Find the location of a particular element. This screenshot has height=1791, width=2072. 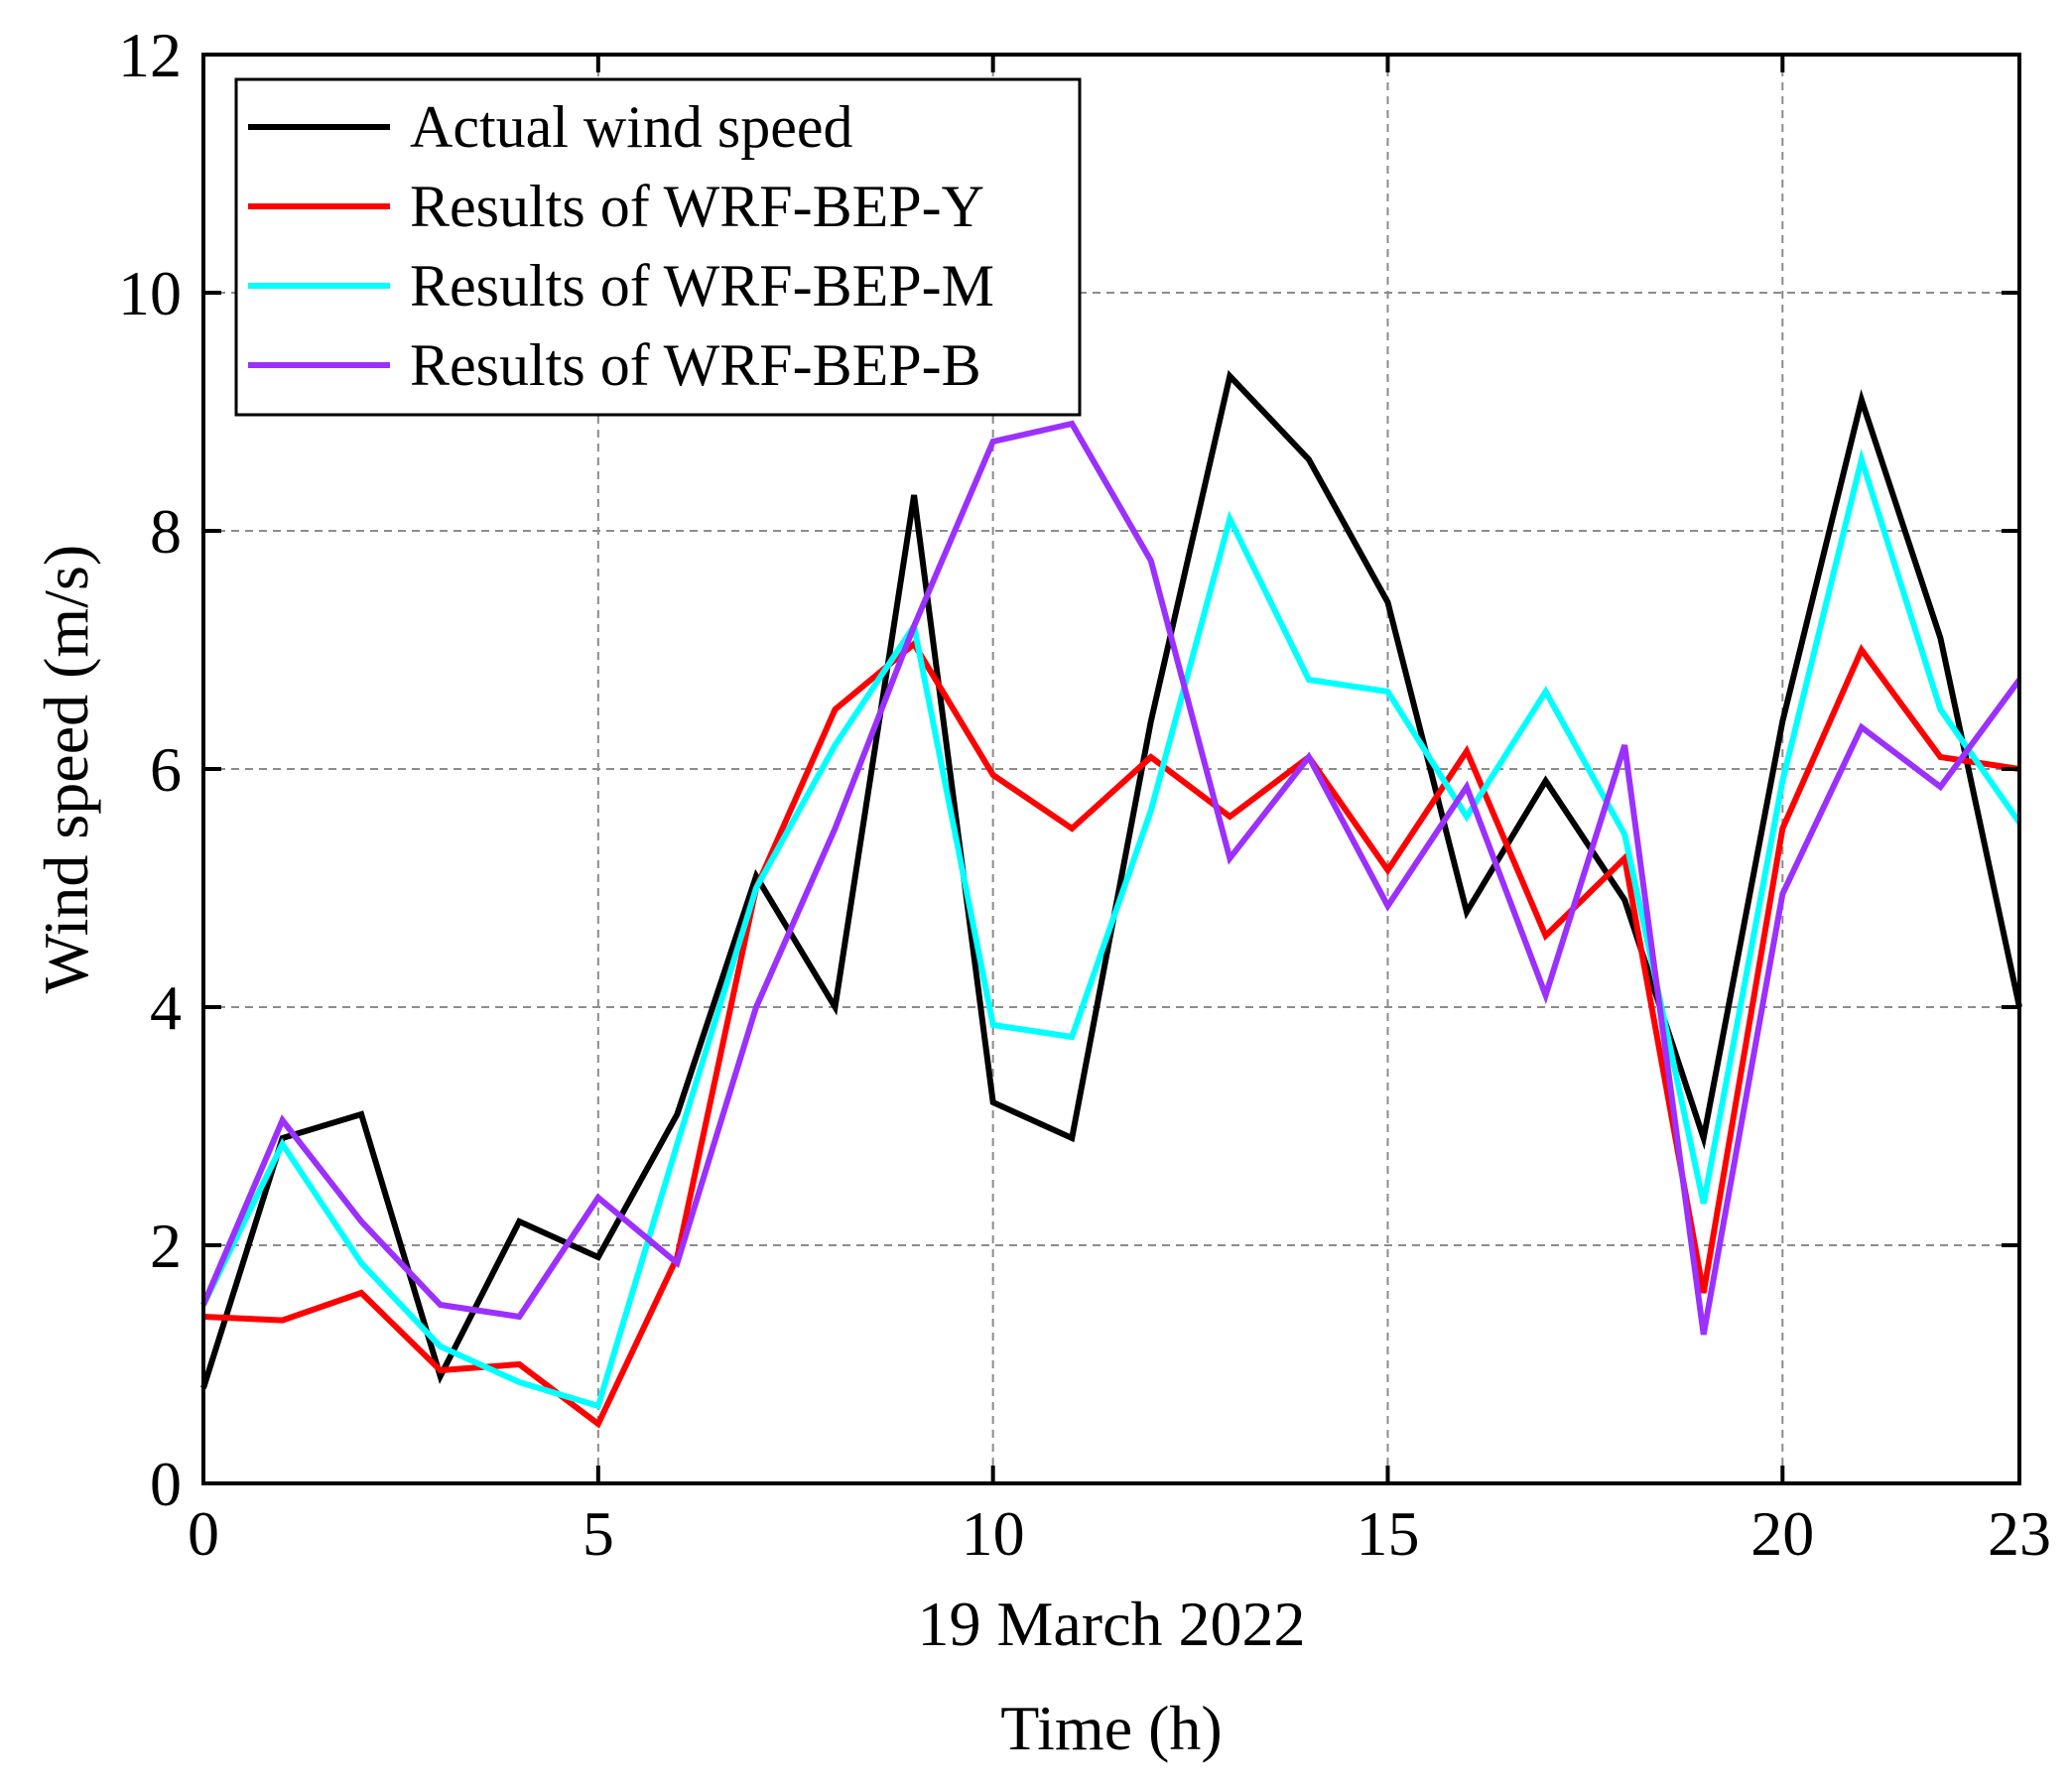

legend-box is located at coordinates (658, 247).